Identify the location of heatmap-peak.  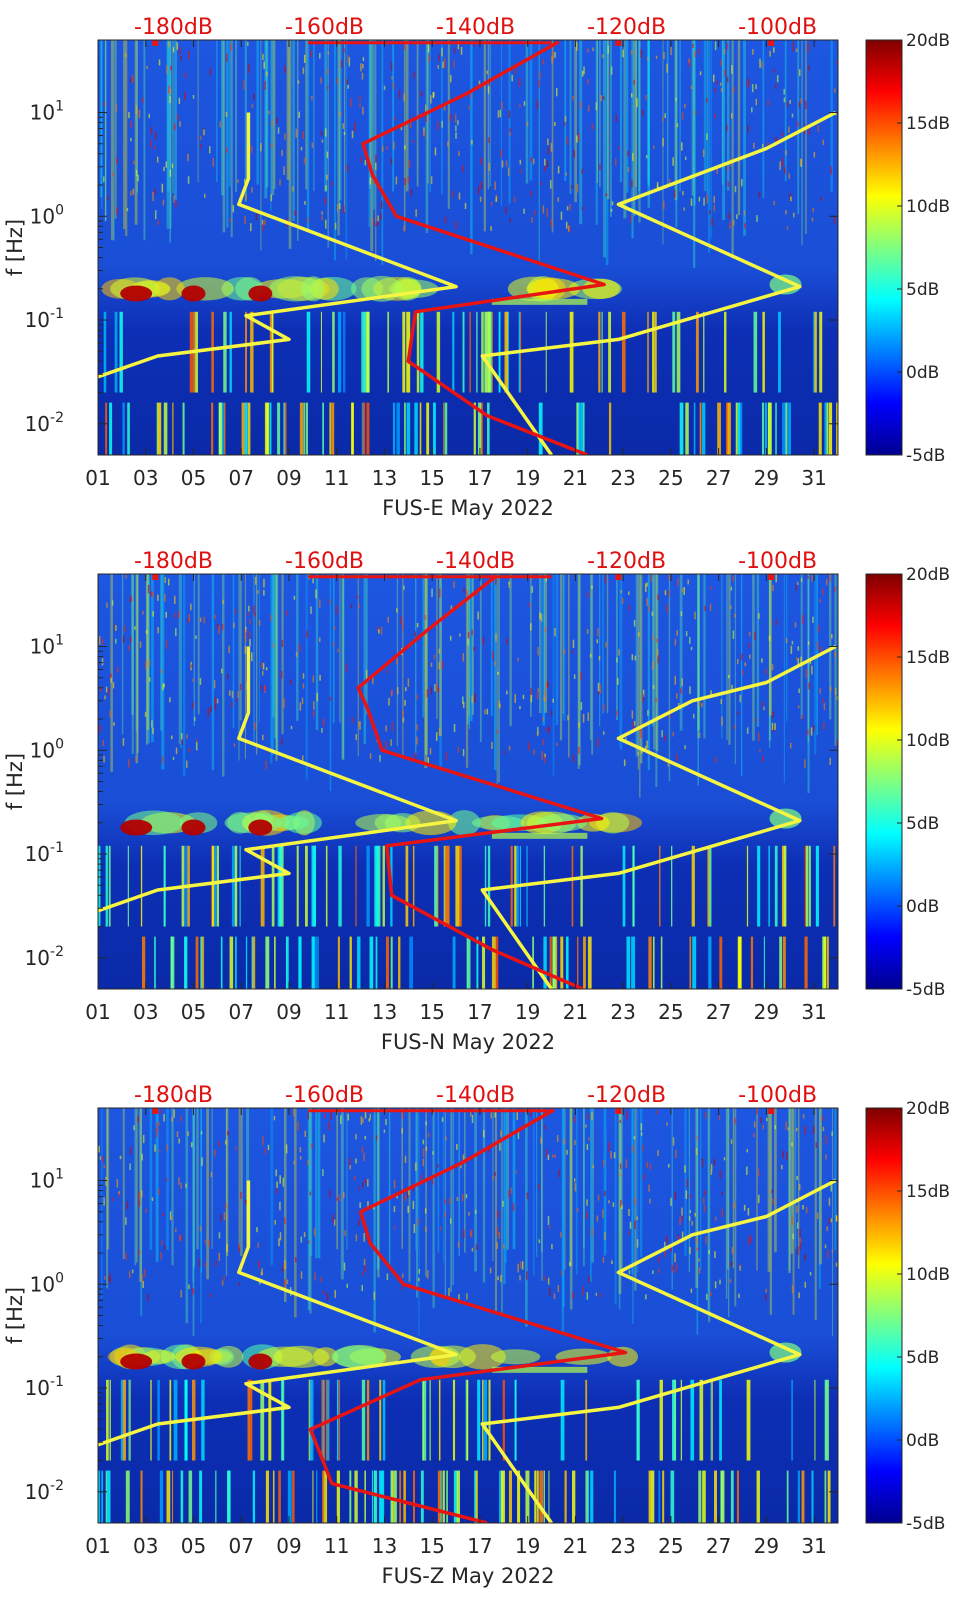
(260, 293).